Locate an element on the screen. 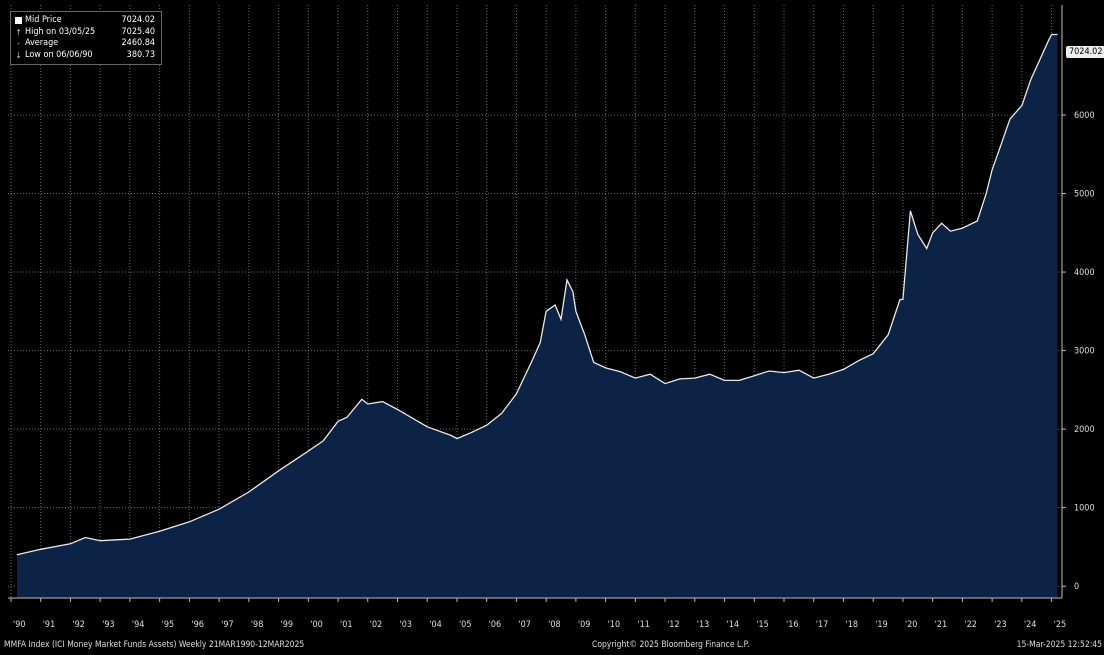  x-tick-label: '16 is located at coordinates (792, 625).